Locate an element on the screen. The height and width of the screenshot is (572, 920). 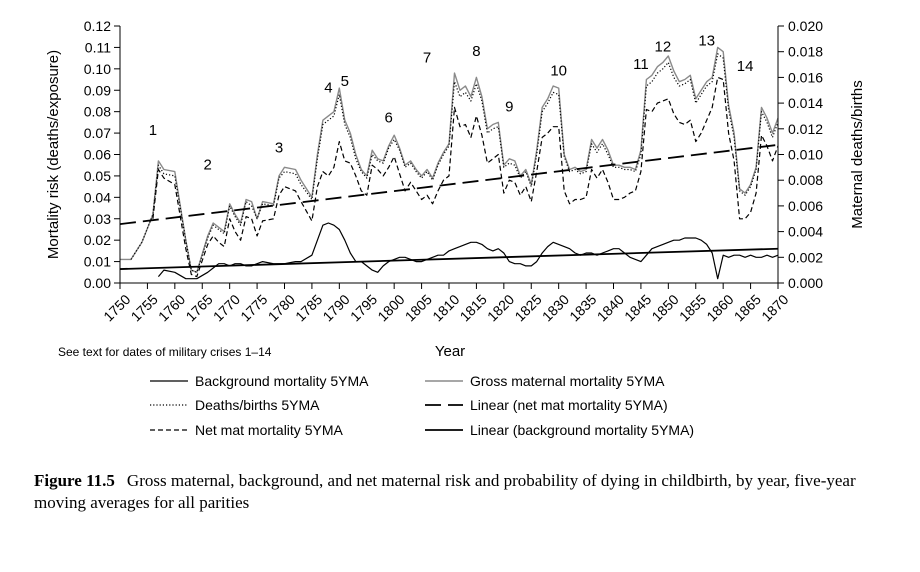
x-tick-label: 1755 is located at coordinates (144, 307).